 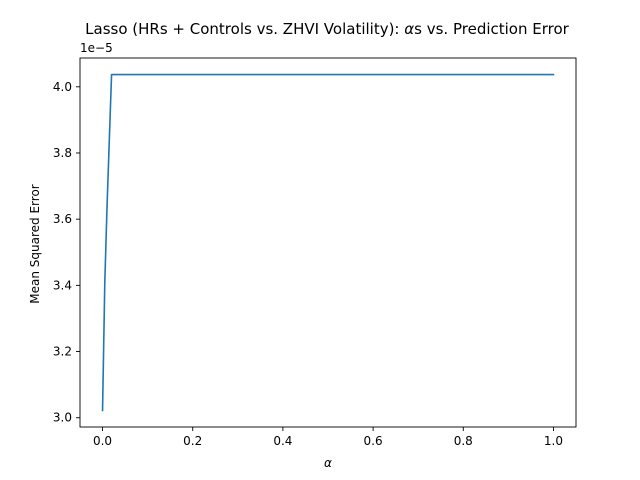 What do you see at coordinates (192, 441) in the screenshot?
I see `x-tick-label: 0.2` at bounding box center [192, 441].